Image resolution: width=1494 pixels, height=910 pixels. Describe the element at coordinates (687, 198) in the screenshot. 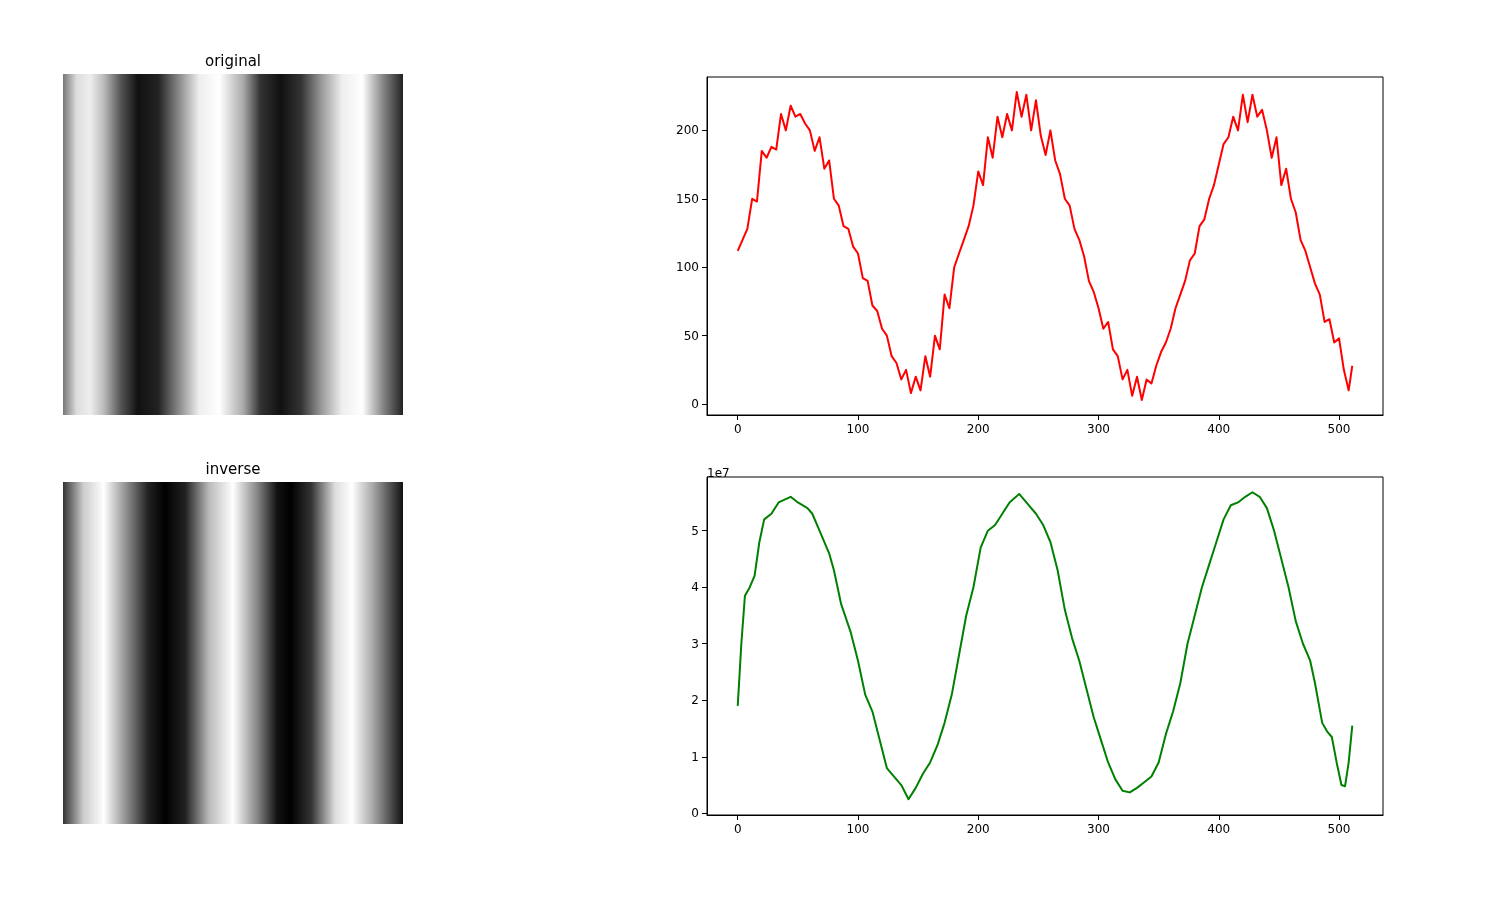

I see `y-tick-label: 150` at that location.